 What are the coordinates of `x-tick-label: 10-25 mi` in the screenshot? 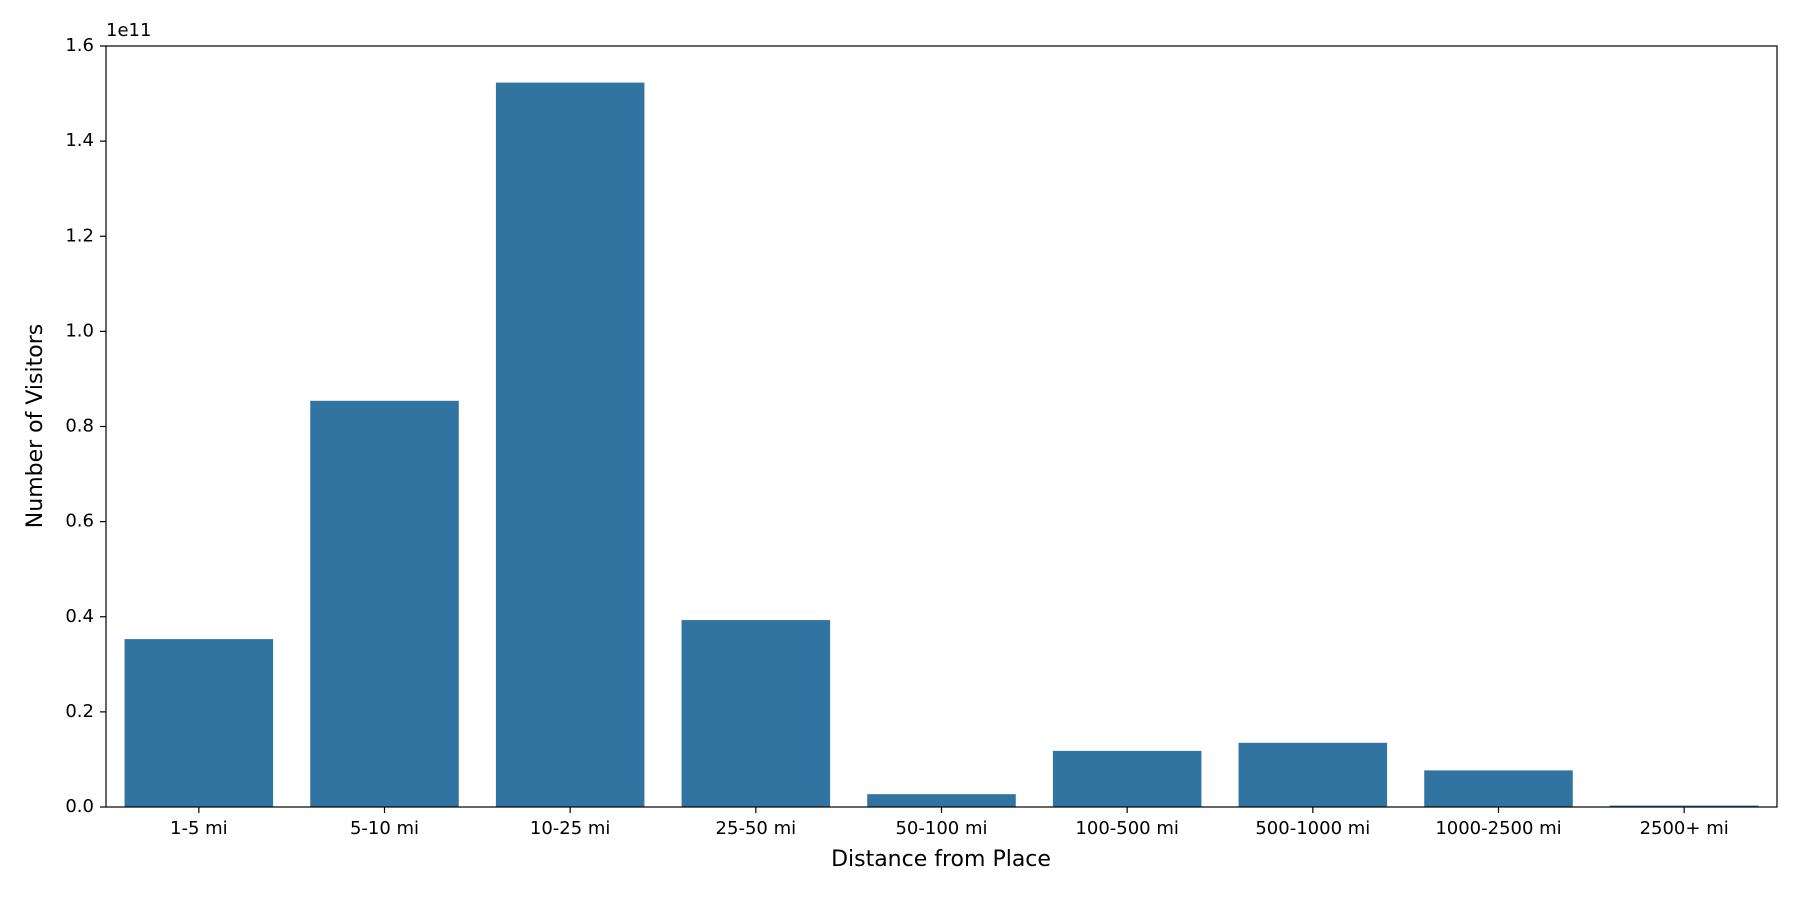 It's located at (570, 828).